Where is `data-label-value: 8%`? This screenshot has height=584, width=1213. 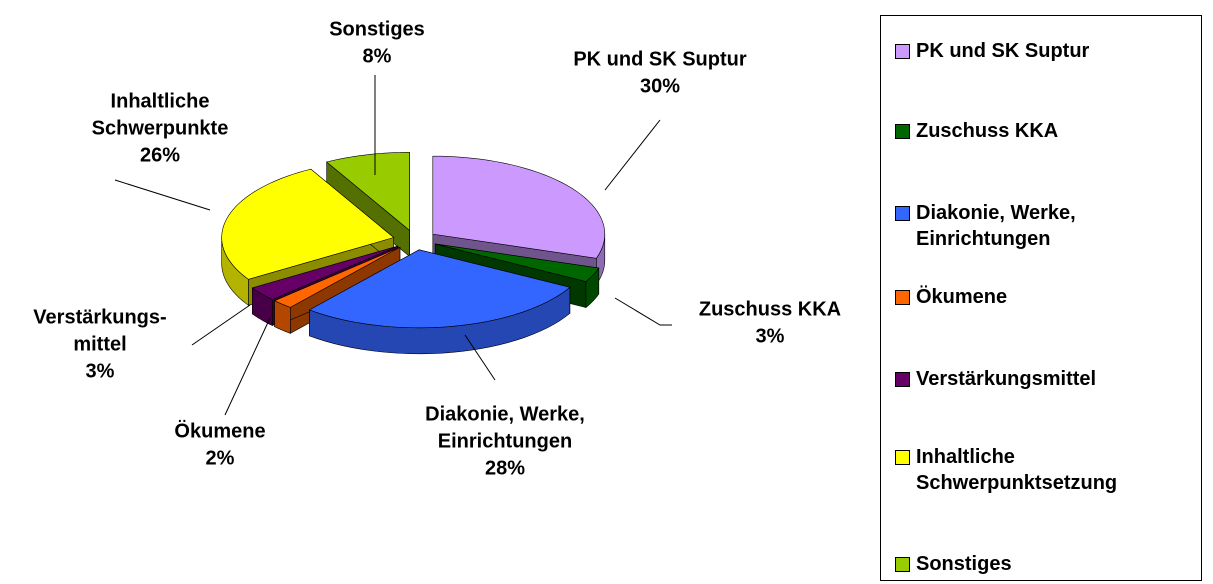
data-label-value: 8% is located at coordinates (377, 56).